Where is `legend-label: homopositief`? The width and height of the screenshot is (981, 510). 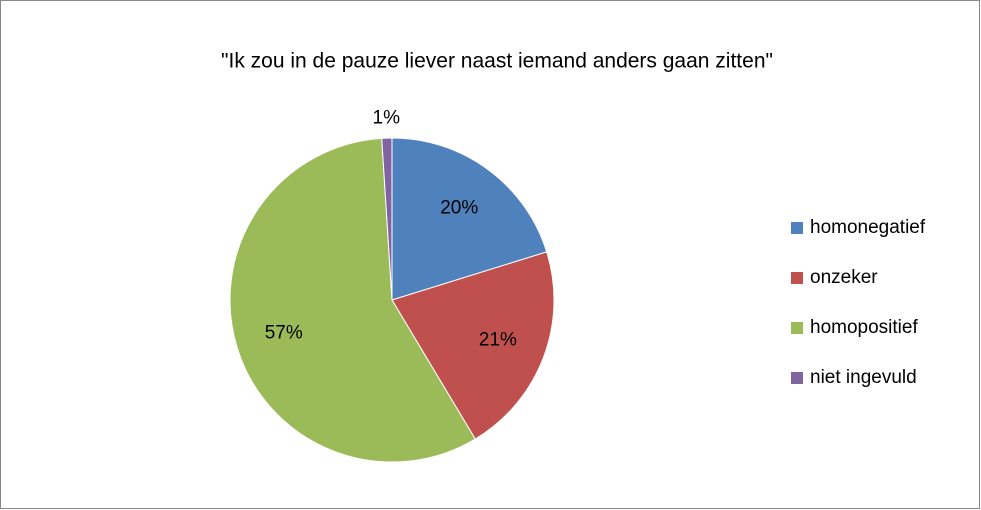
legend-label: homopositief is located at coordinates (864, 327).